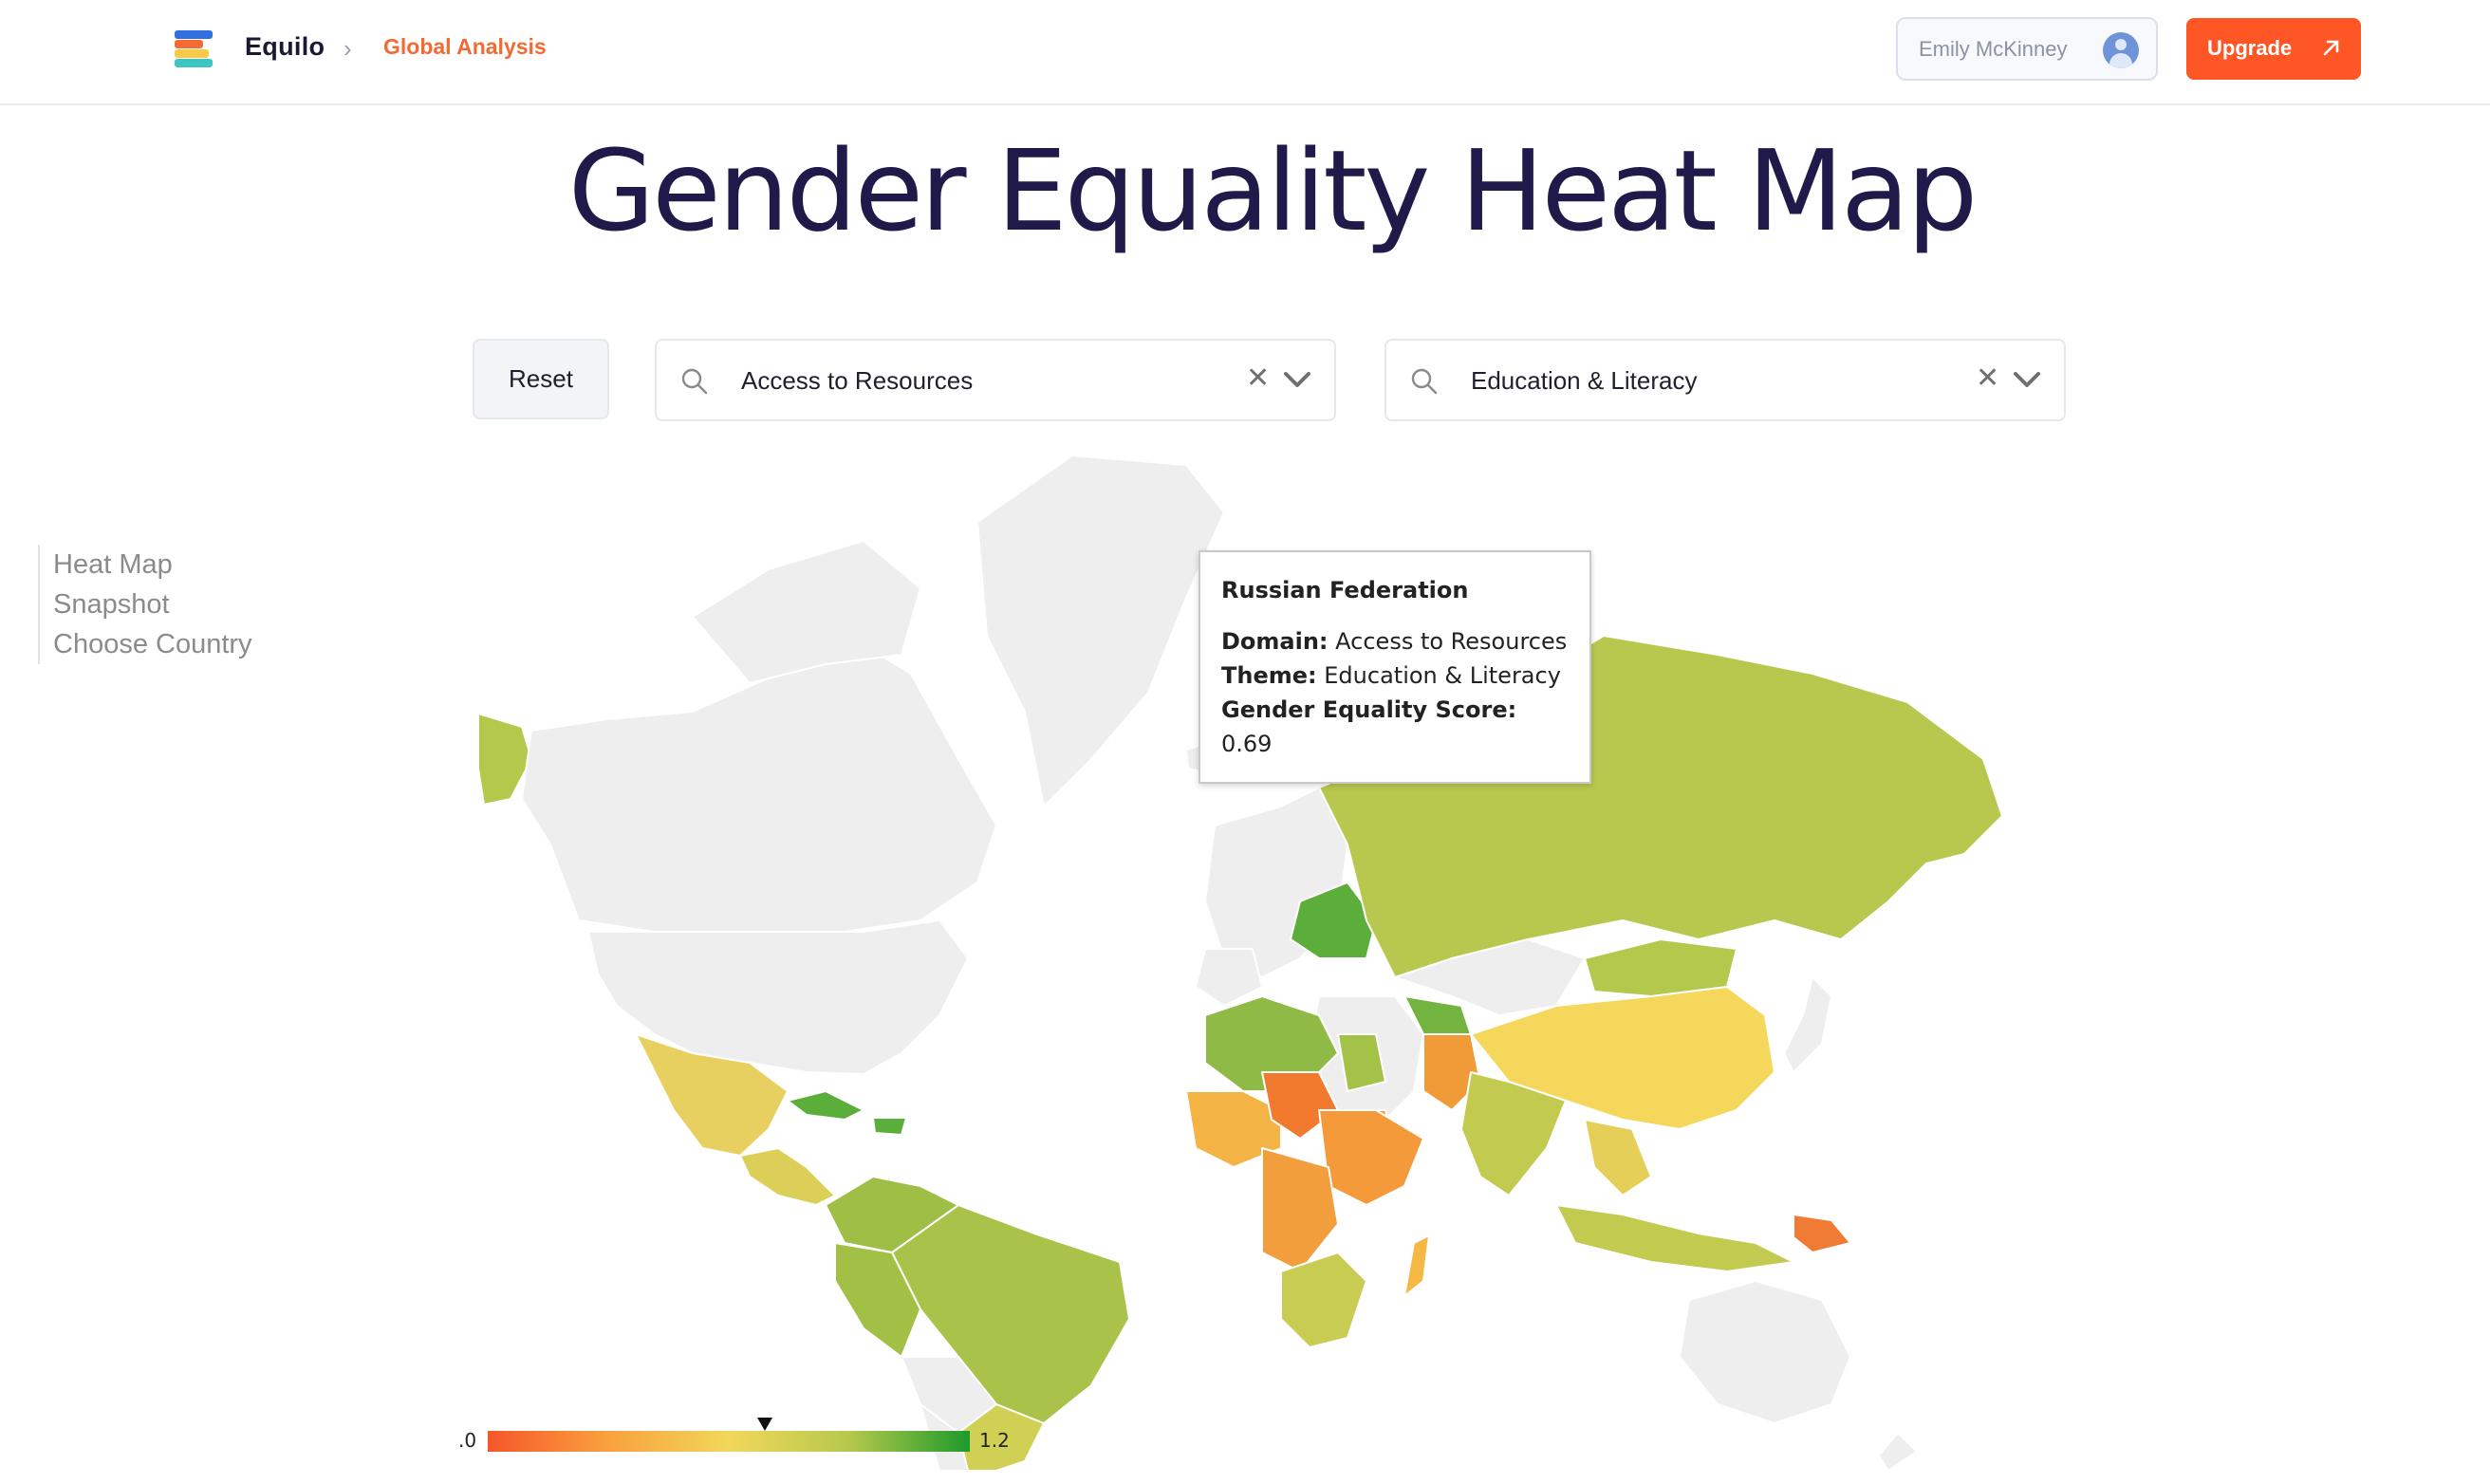 This screenshot has height=1484, width=2490. Describe the element at coordinates (1442, 675) in the screenshot. I see `tooltip-theme-value: Education & Literacy` at that location.